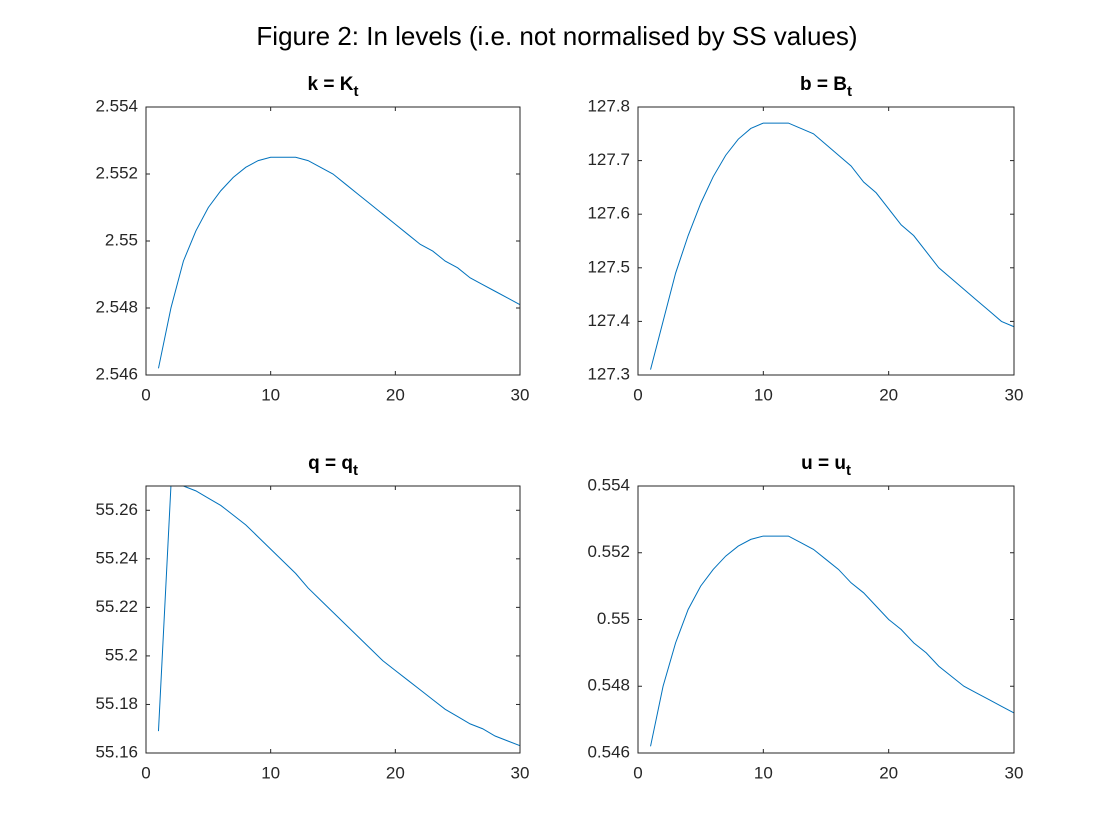 This screenshot has width=1120, height=840. I want to click on subplot-title: b = Bt, so click(826, 87).